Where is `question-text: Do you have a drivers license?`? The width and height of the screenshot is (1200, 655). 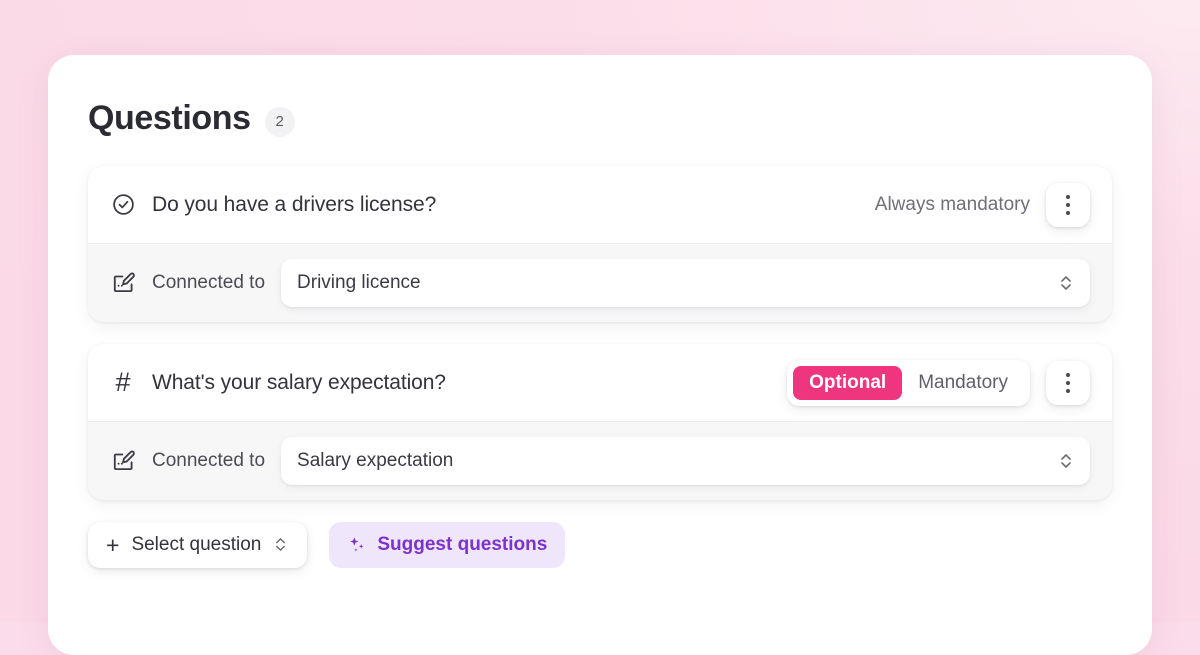 question-text: Do you have a drivers license? is located at coordinates (294, 204).